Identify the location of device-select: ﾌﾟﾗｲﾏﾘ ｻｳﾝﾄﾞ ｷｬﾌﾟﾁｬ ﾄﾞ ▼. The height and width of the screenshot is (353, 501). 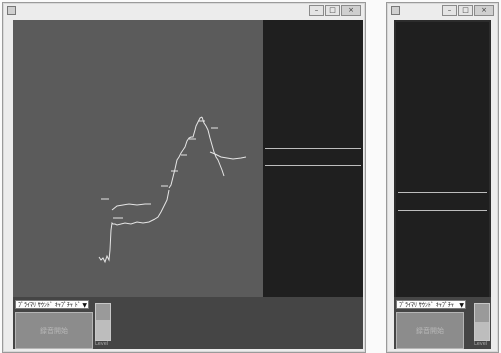
(52, 304).